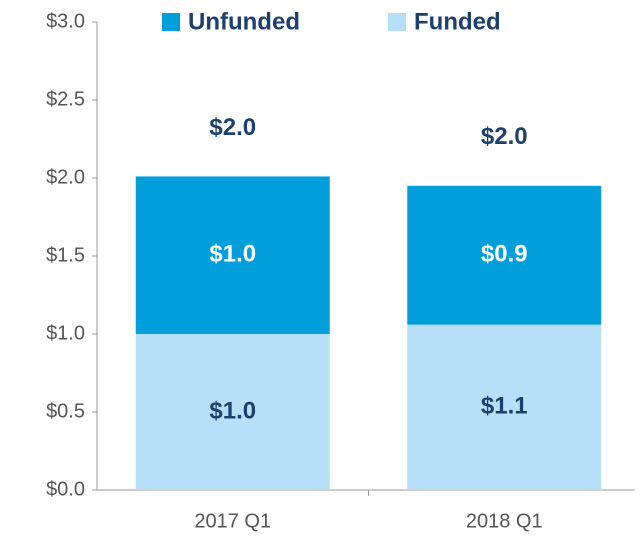 This screenshot has width=640, height=540. Describe the element at coordinates (65, 21) in the screenshot. I see `y-tick-label: $3.0` at that location.